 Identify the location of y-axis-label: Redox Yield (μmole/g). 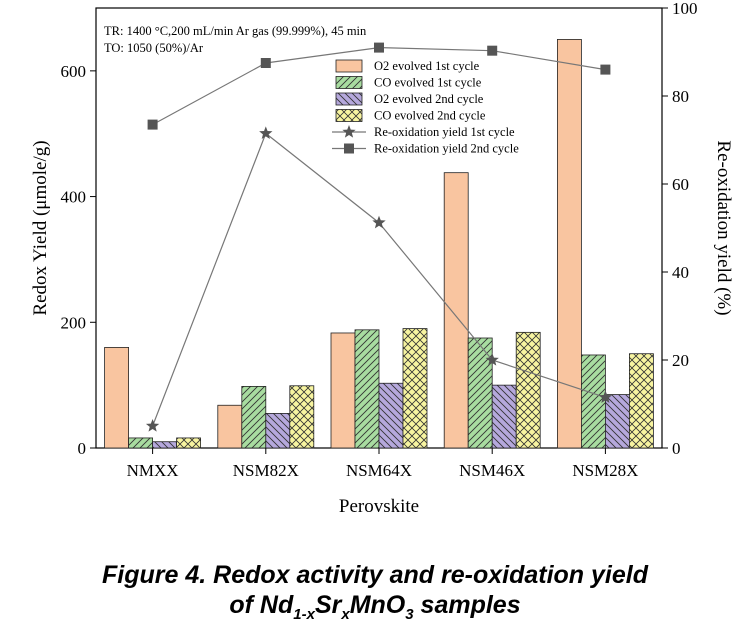
(40, 227).